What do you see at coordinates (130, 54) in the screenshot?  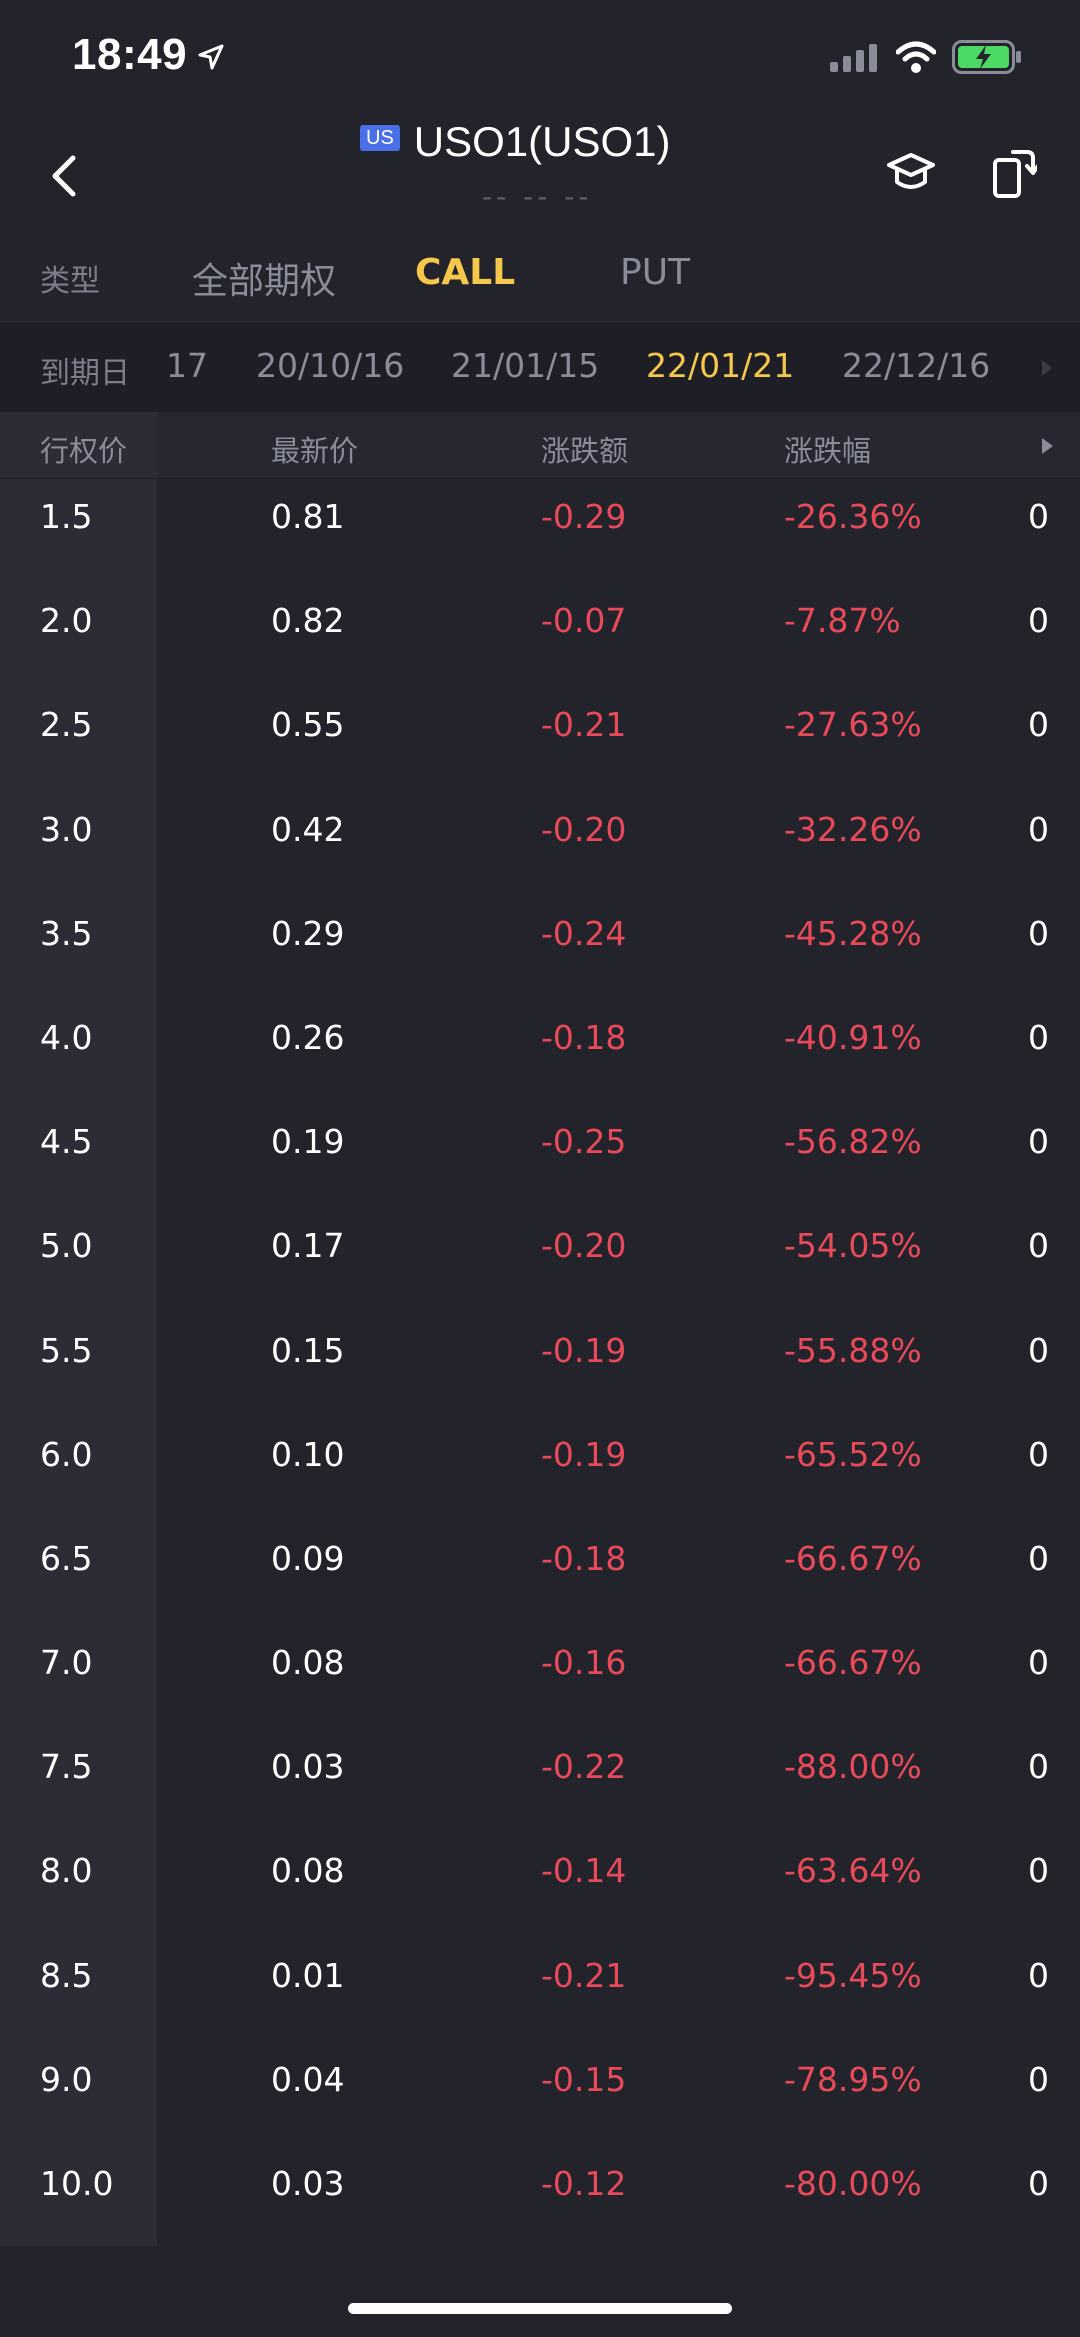 I see `status-time: 18:49` at bounding box center [130, 54].